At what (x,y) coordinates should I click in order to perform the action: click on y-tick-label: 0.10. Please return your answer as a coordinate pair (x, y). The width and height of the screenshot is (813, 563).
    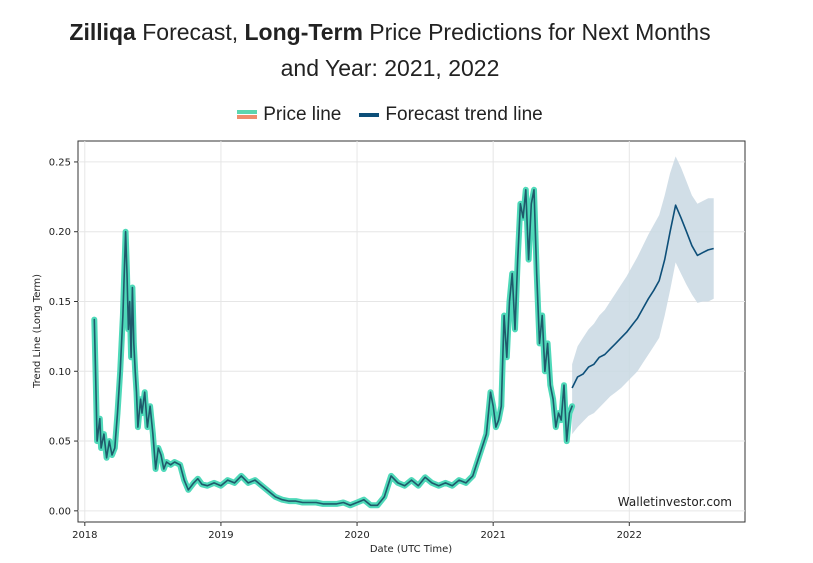
    Looking at the image, I should click on (60, 372).